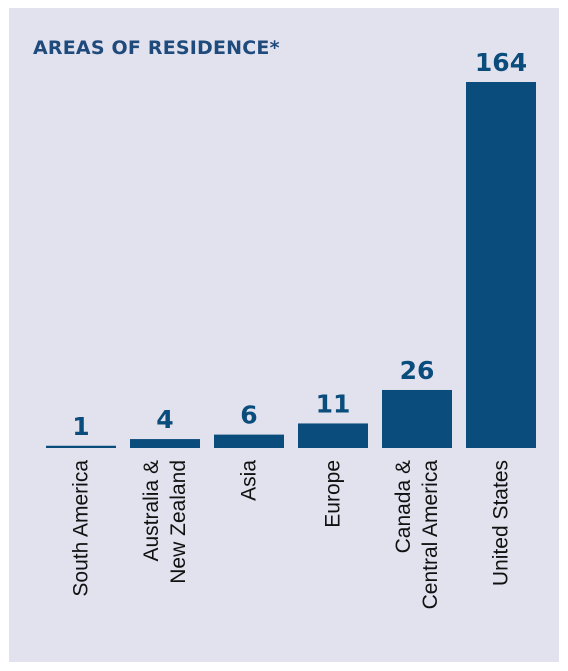 The width and height of the screenshot is (568, 671). What do you see at coordinates (501, 62) in the screenshot?
I see `value-label-united-states: 164` at bounding box center [501, 62].